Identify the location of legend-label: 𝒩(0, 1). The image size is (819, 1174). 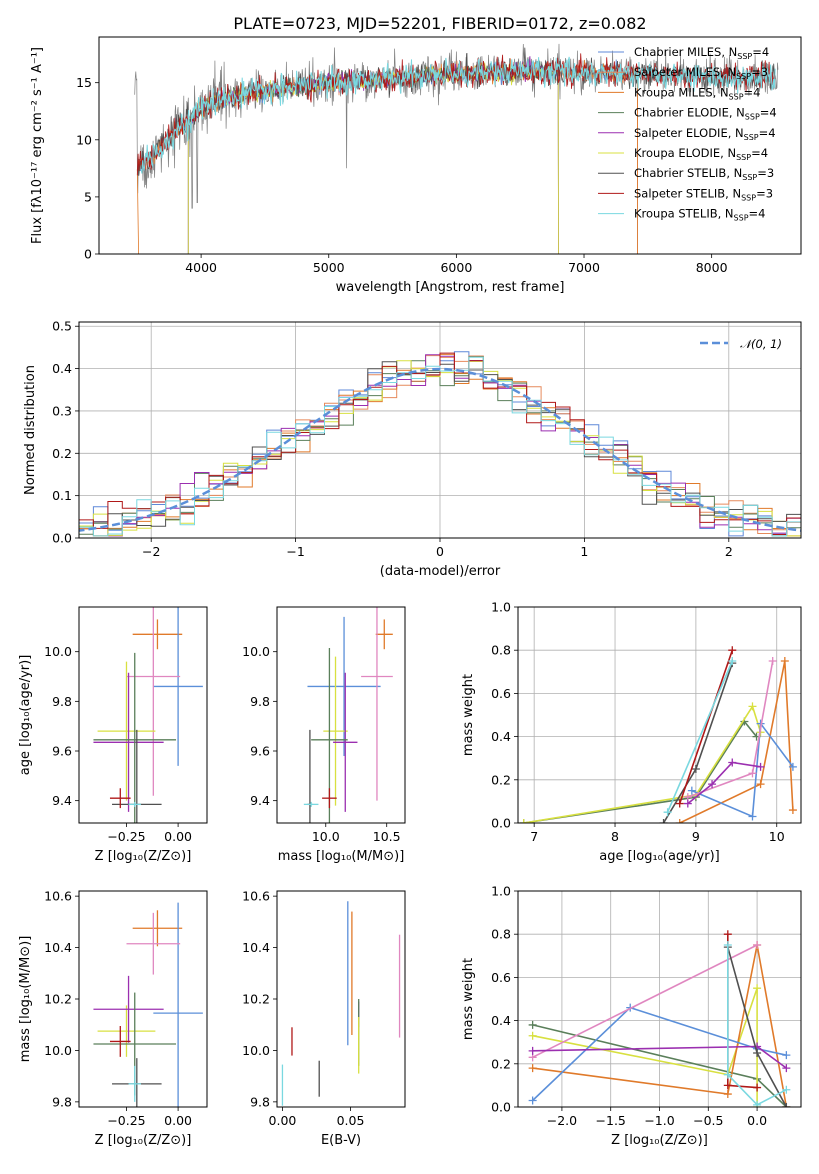
(761, 344).